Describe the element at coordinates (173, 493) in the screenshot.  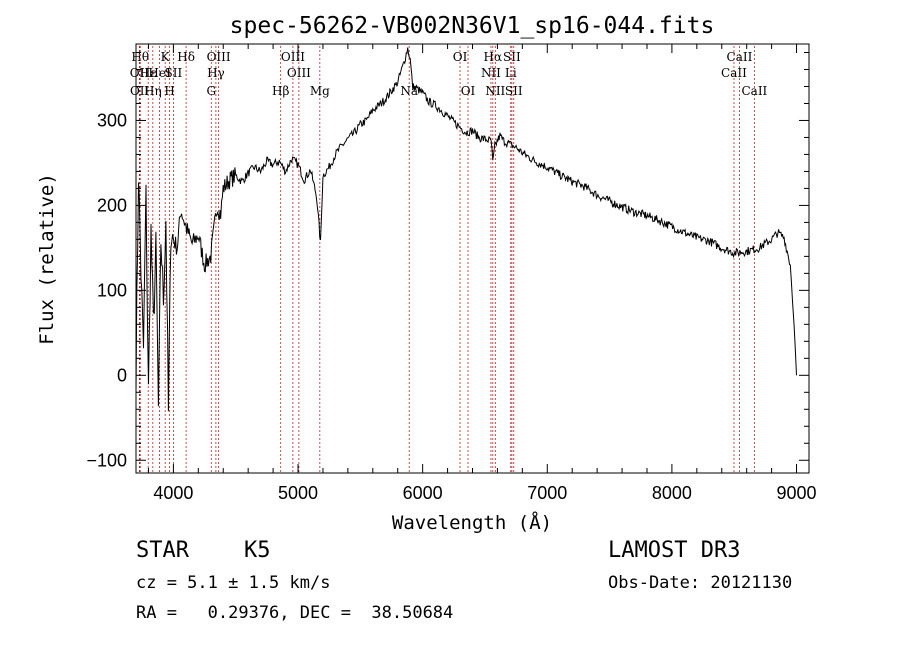
I see `x-tick-label: 4000` at that location.